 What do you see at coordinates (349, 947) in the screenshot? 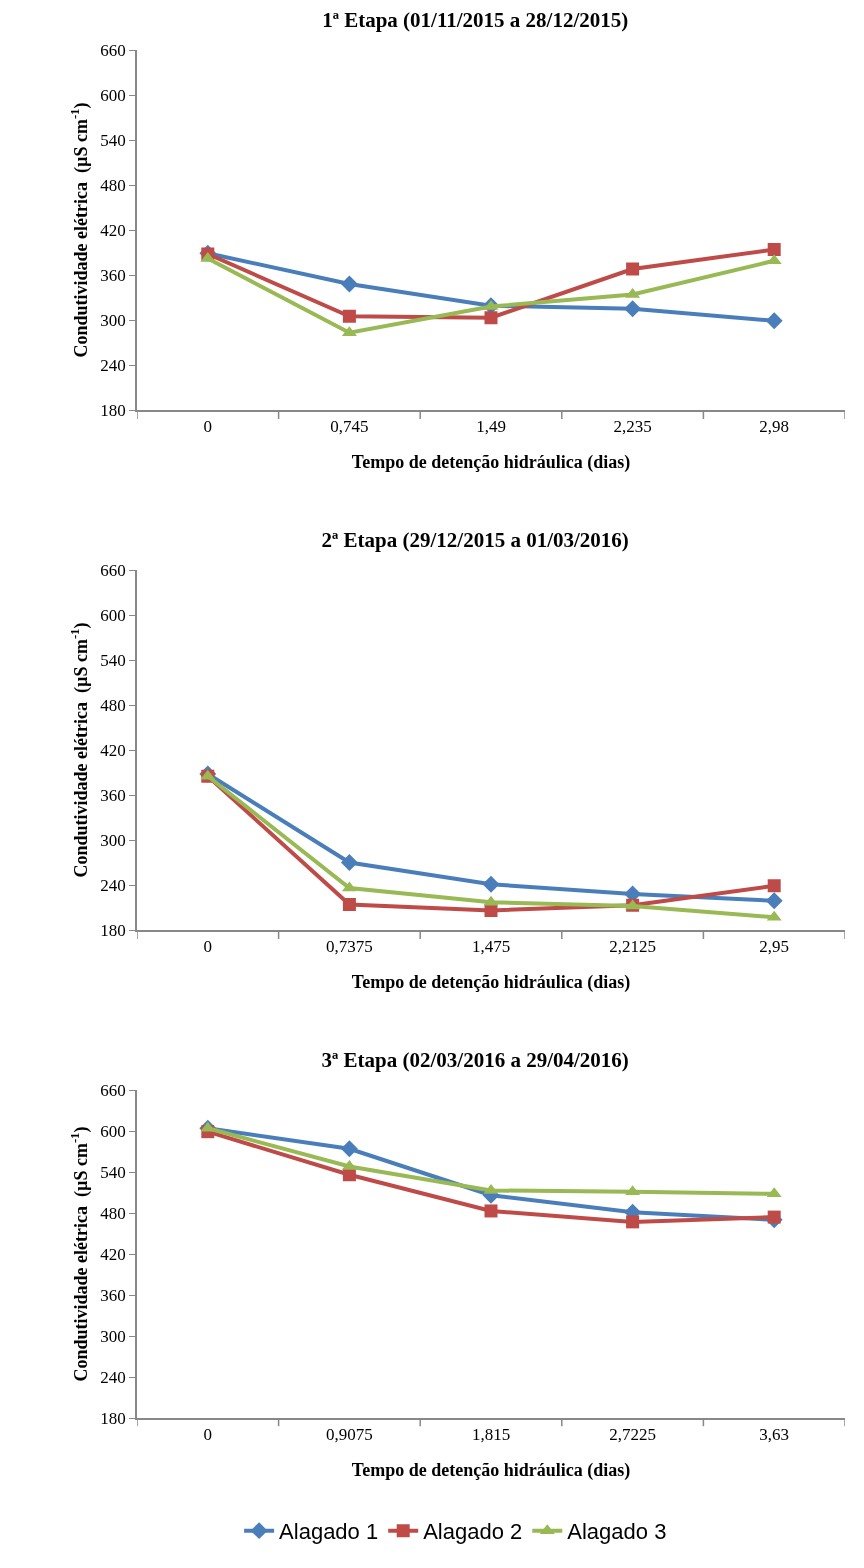
I see `x-tick-label: 0,7375` at bounding box center [349, 947].